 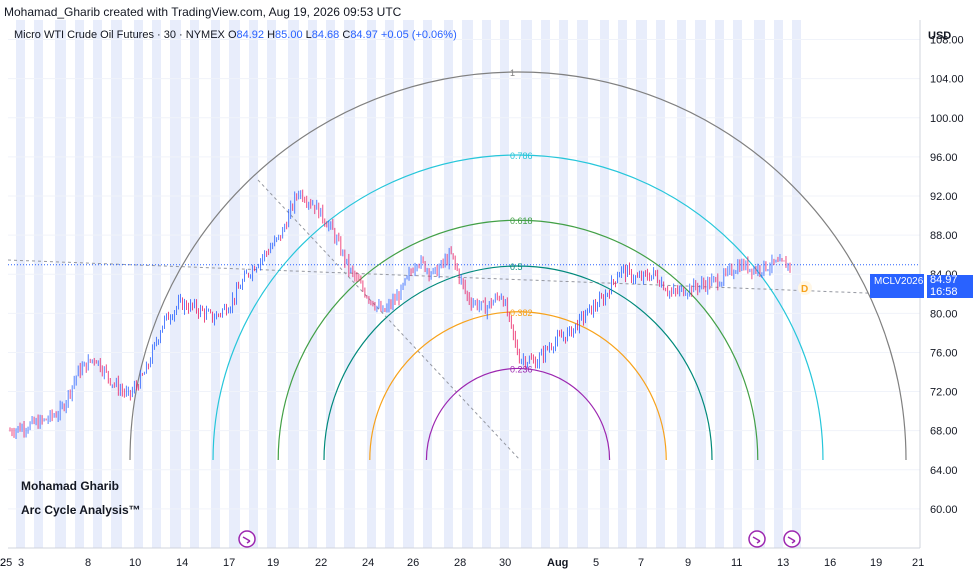 I want to click on fib-arc-label: 0.786, so click(x=521, y=156).